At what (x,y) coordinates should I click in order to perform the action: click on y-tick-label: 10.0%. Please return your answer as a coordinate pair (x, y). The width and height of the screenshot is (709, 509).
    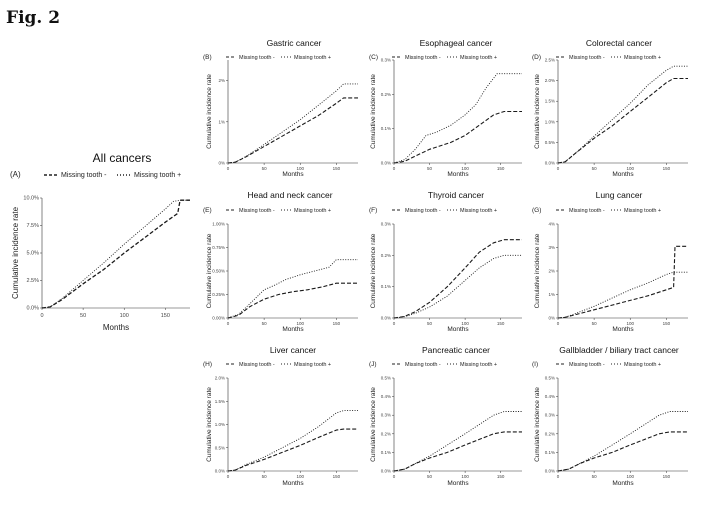
    Looking at the image, I should click on (31, 199).